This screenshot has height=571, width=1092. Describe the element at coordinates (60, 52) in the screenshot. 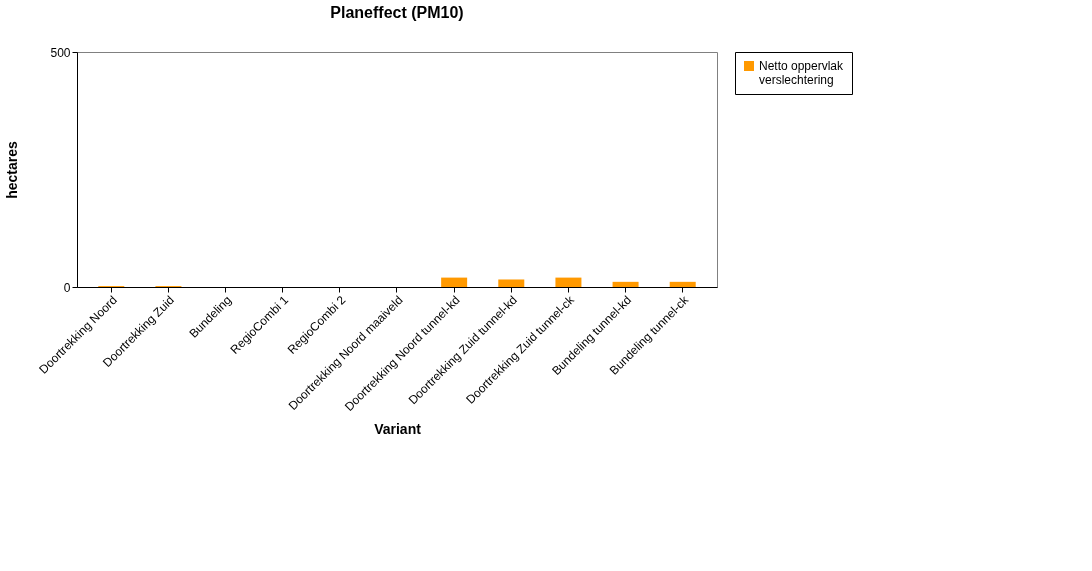

I see `y-tick-label: 500` at that location.